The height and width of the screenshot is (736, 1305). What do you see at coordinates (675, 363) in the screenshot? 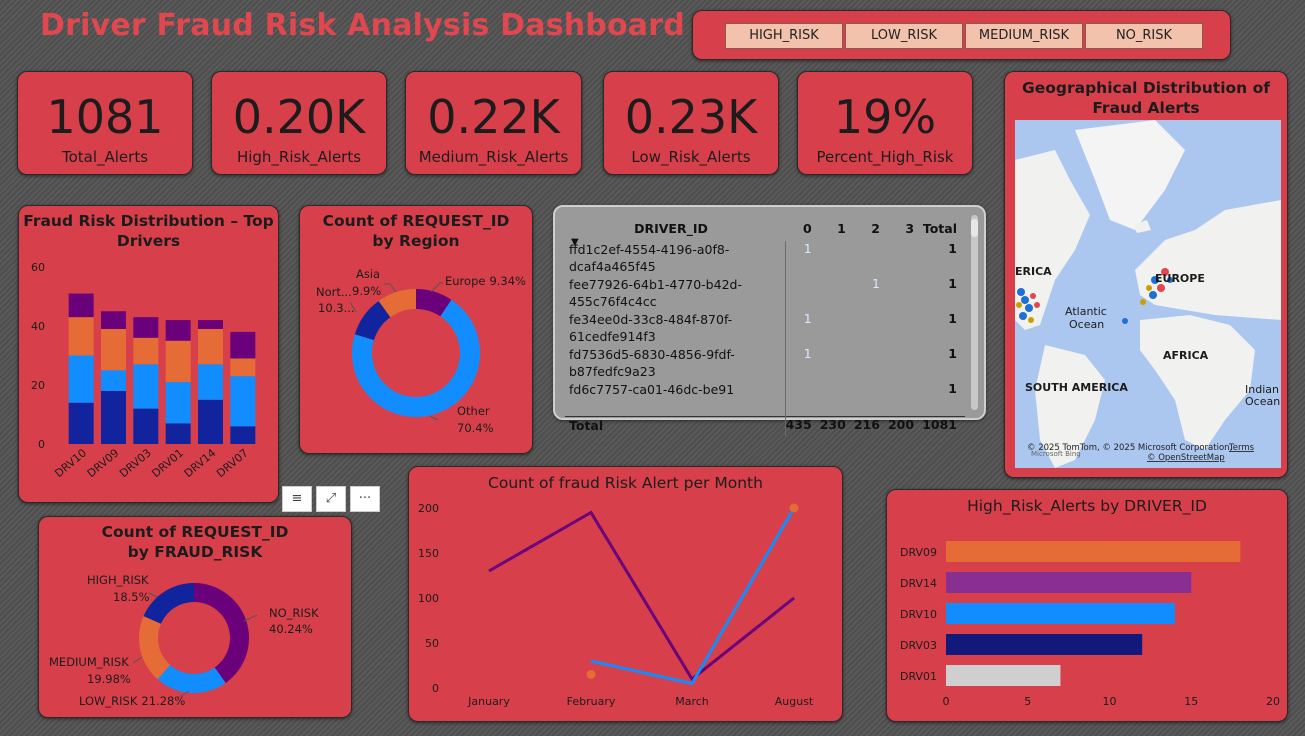
I see `driver-id-cell: fd7536d5-6830-4856-9fdf-b87fedfc9a23` at bounding box center [675, 363].